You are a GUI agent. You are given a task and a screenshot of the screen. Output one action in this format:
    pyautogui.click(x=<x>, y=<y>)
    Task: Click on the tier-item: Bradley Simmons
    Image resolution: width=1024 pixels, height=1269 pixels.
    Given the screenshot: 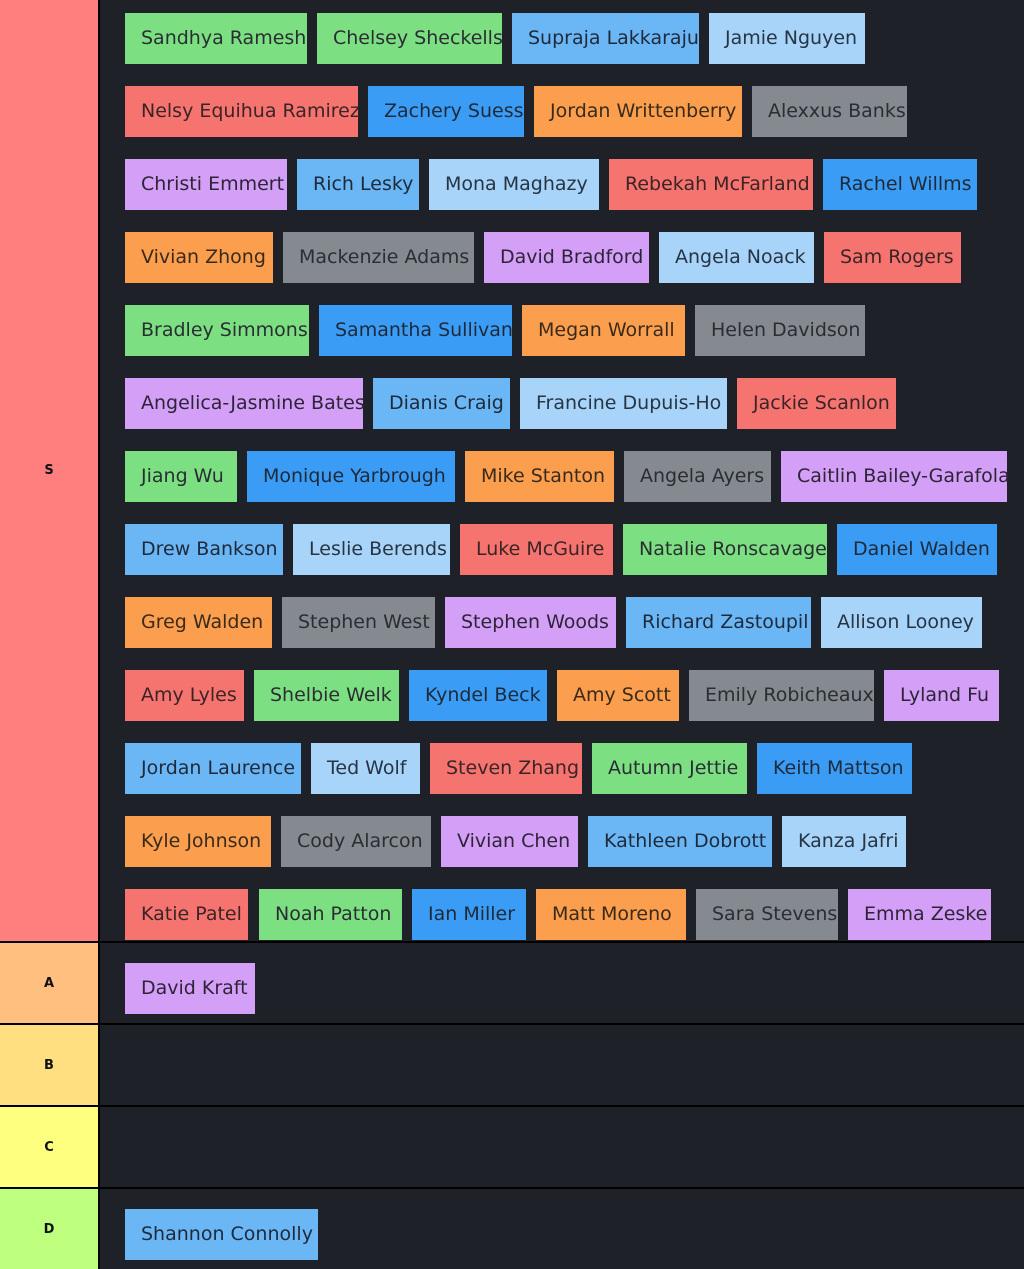 What is the action you would take?
    pyautogui.click(x=217, y=330)
    